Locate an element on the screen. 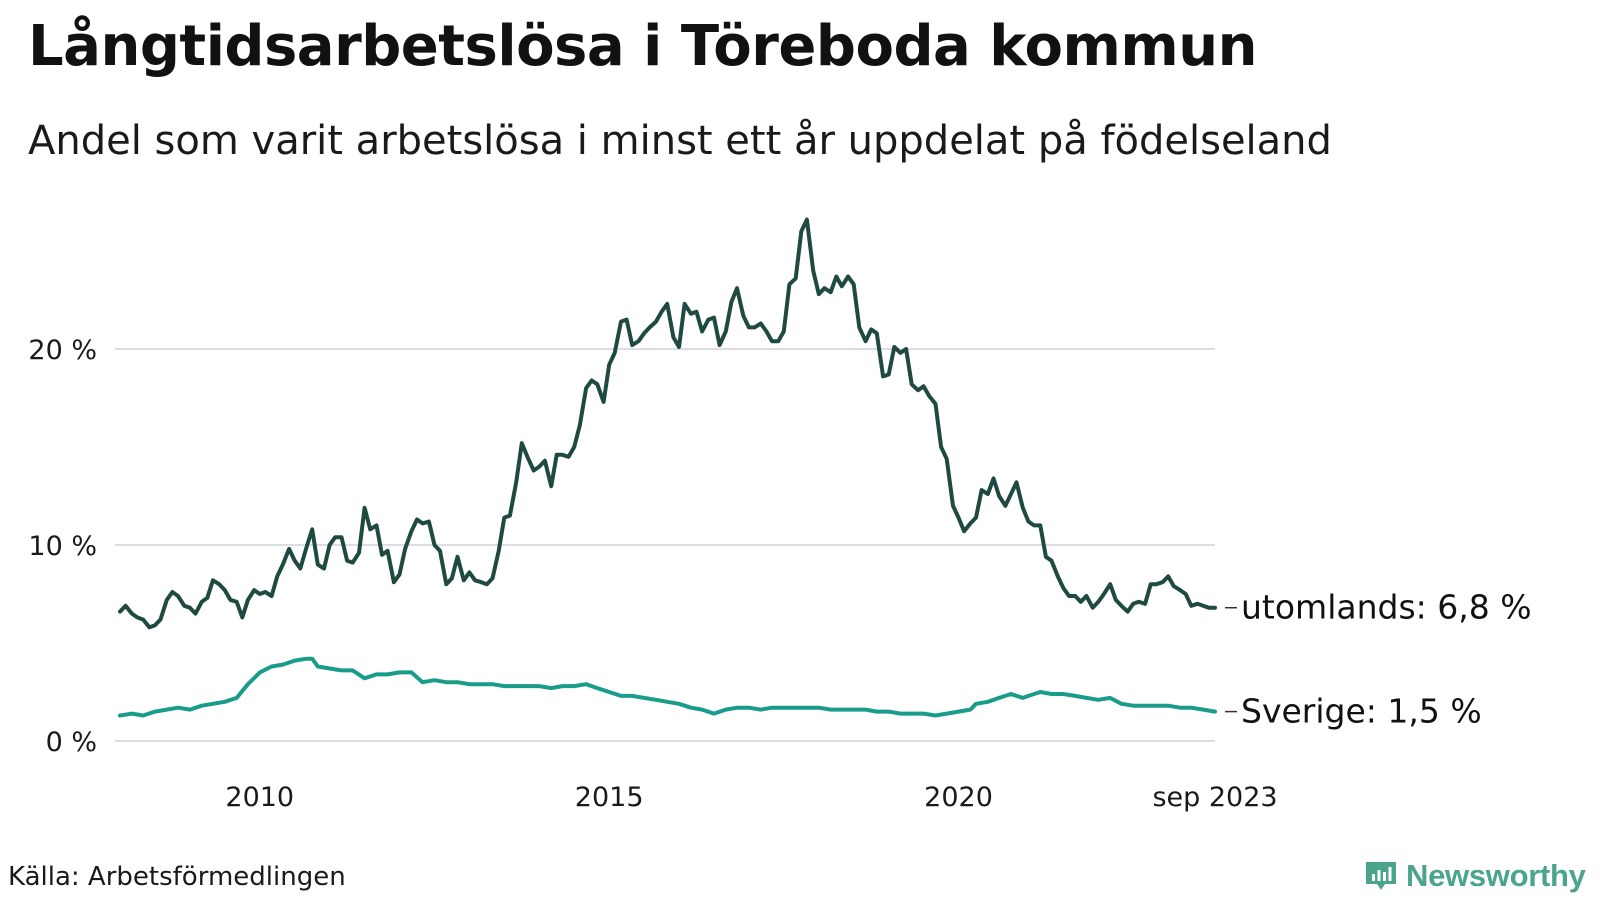 This screenshot has height=900, width=1600. series-end-labels: utomlands: 6,8 % Sverige: 1,5 % is located at coordinates (1378, 659).